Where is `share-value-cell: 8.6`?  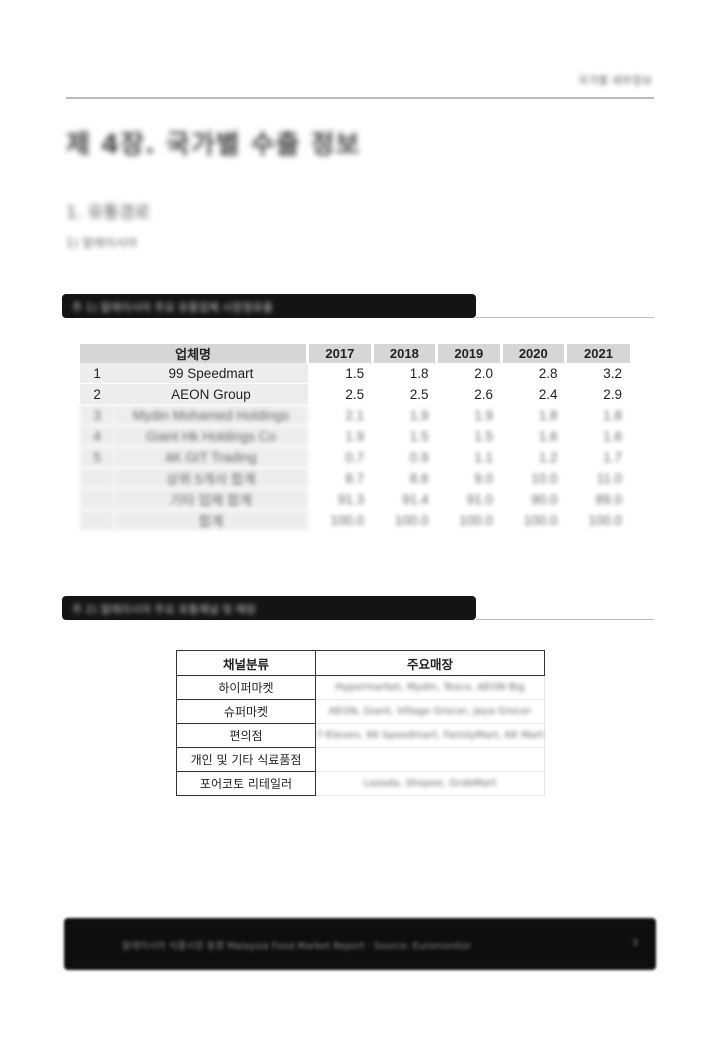
share-value-cell: 8.6 is located at coordinates (404, 478).